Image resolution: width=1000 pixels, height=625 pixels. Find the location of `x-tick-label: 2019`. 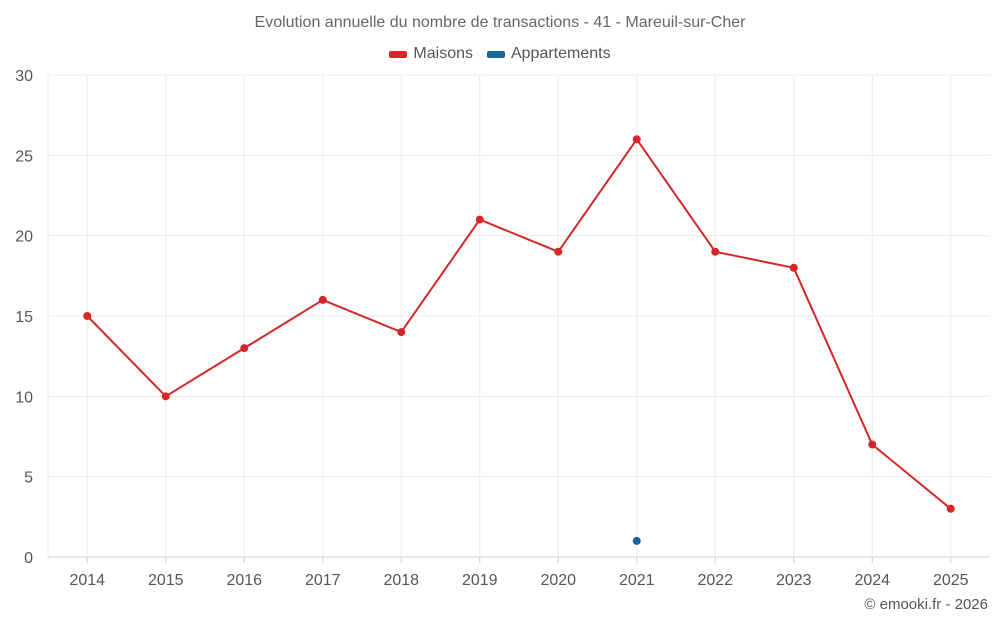

x-tick-label: 2019 is located at coordinates (480, 580).